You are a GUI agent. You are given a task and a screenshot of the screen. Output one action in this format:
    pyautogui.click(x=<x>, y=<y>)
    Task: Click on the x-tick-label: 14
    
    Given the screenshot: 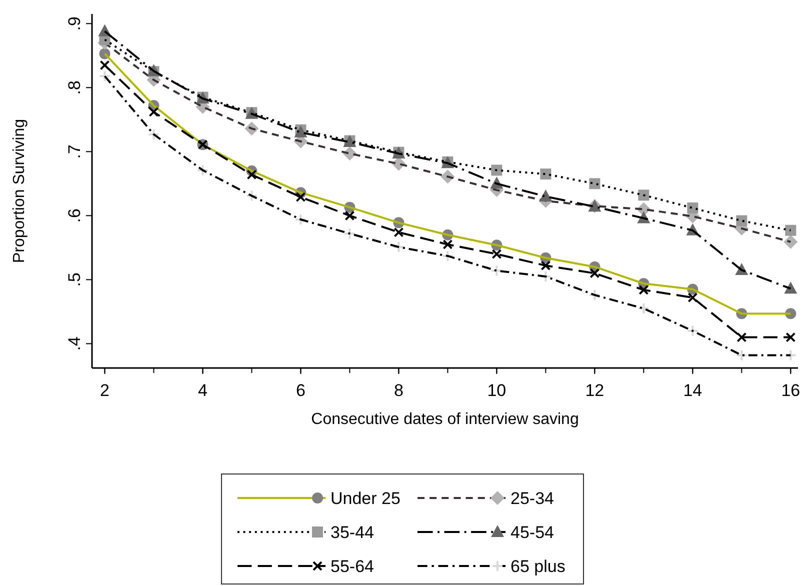 What is the action you would take?
    pyautogui.click(x=692, y=390)
    